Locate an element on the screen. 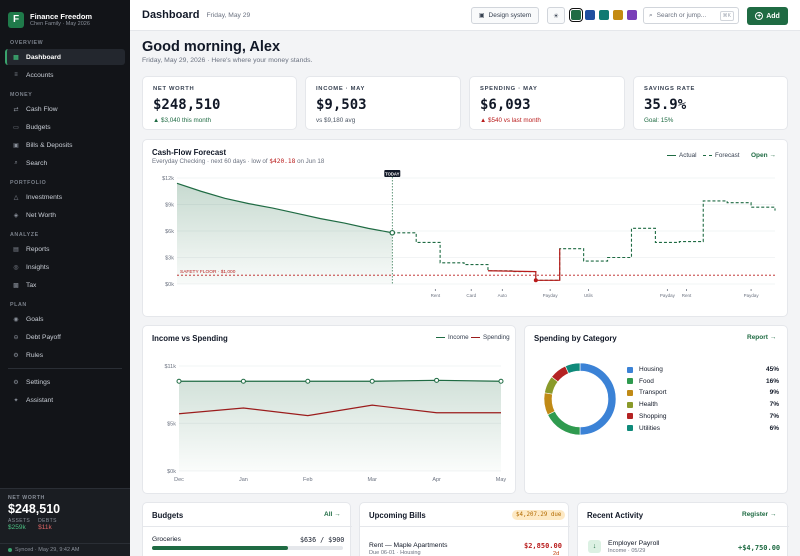  add-button: + Add is located at coordinates (767, 16).